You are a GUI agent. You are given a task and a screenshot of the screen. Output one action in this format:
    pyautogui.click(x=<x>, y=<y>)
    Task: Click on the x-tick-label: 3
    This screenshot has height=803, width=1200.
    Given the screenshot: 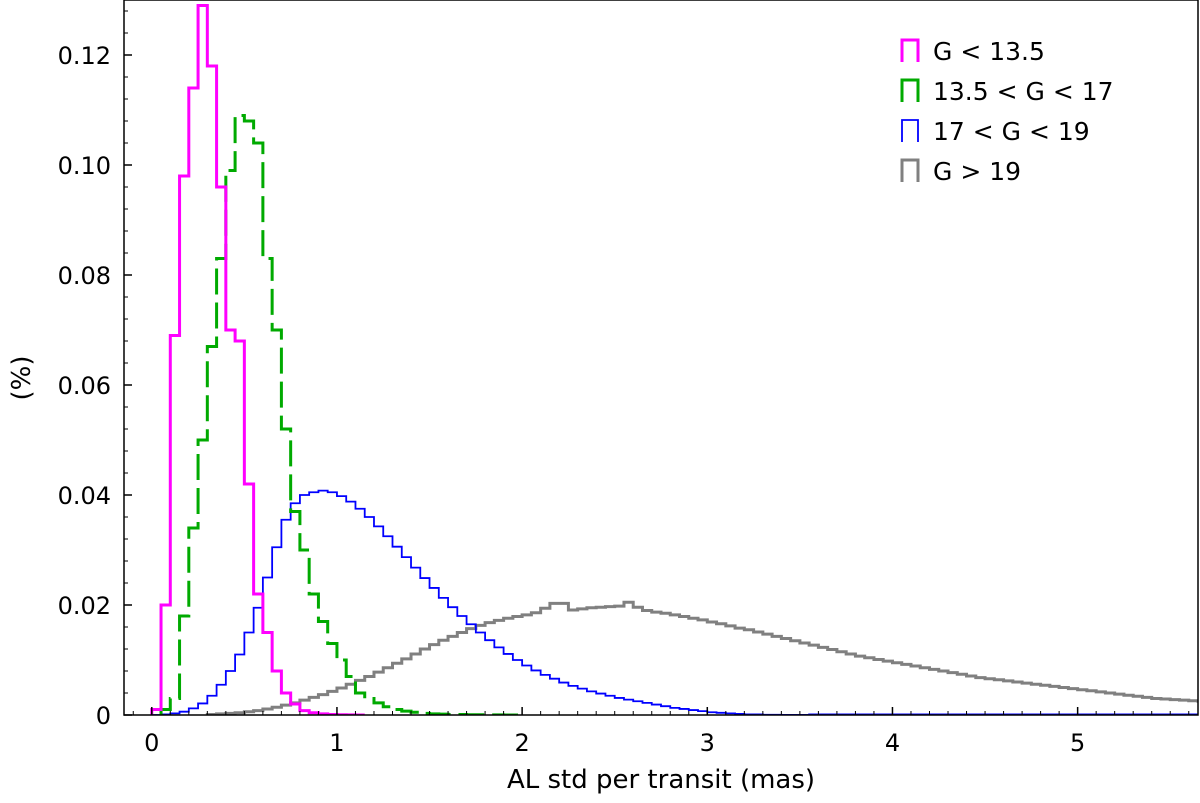 What is the action you would take?
    pyautogui.click(x=707, y=743)
    